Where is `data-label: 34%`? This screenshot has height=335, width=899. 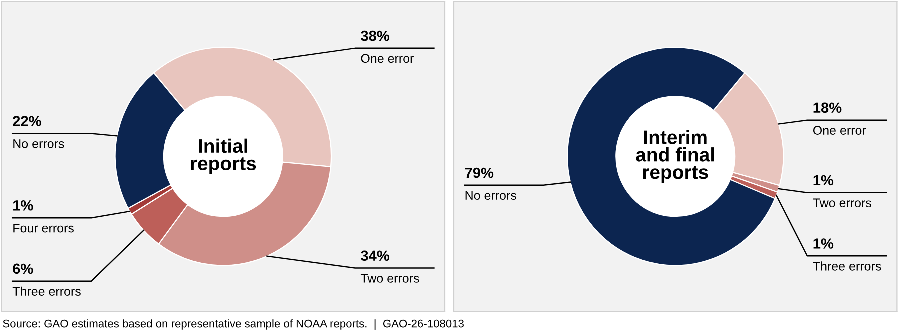
data-label: 34% is located at coordinates (375, 256).